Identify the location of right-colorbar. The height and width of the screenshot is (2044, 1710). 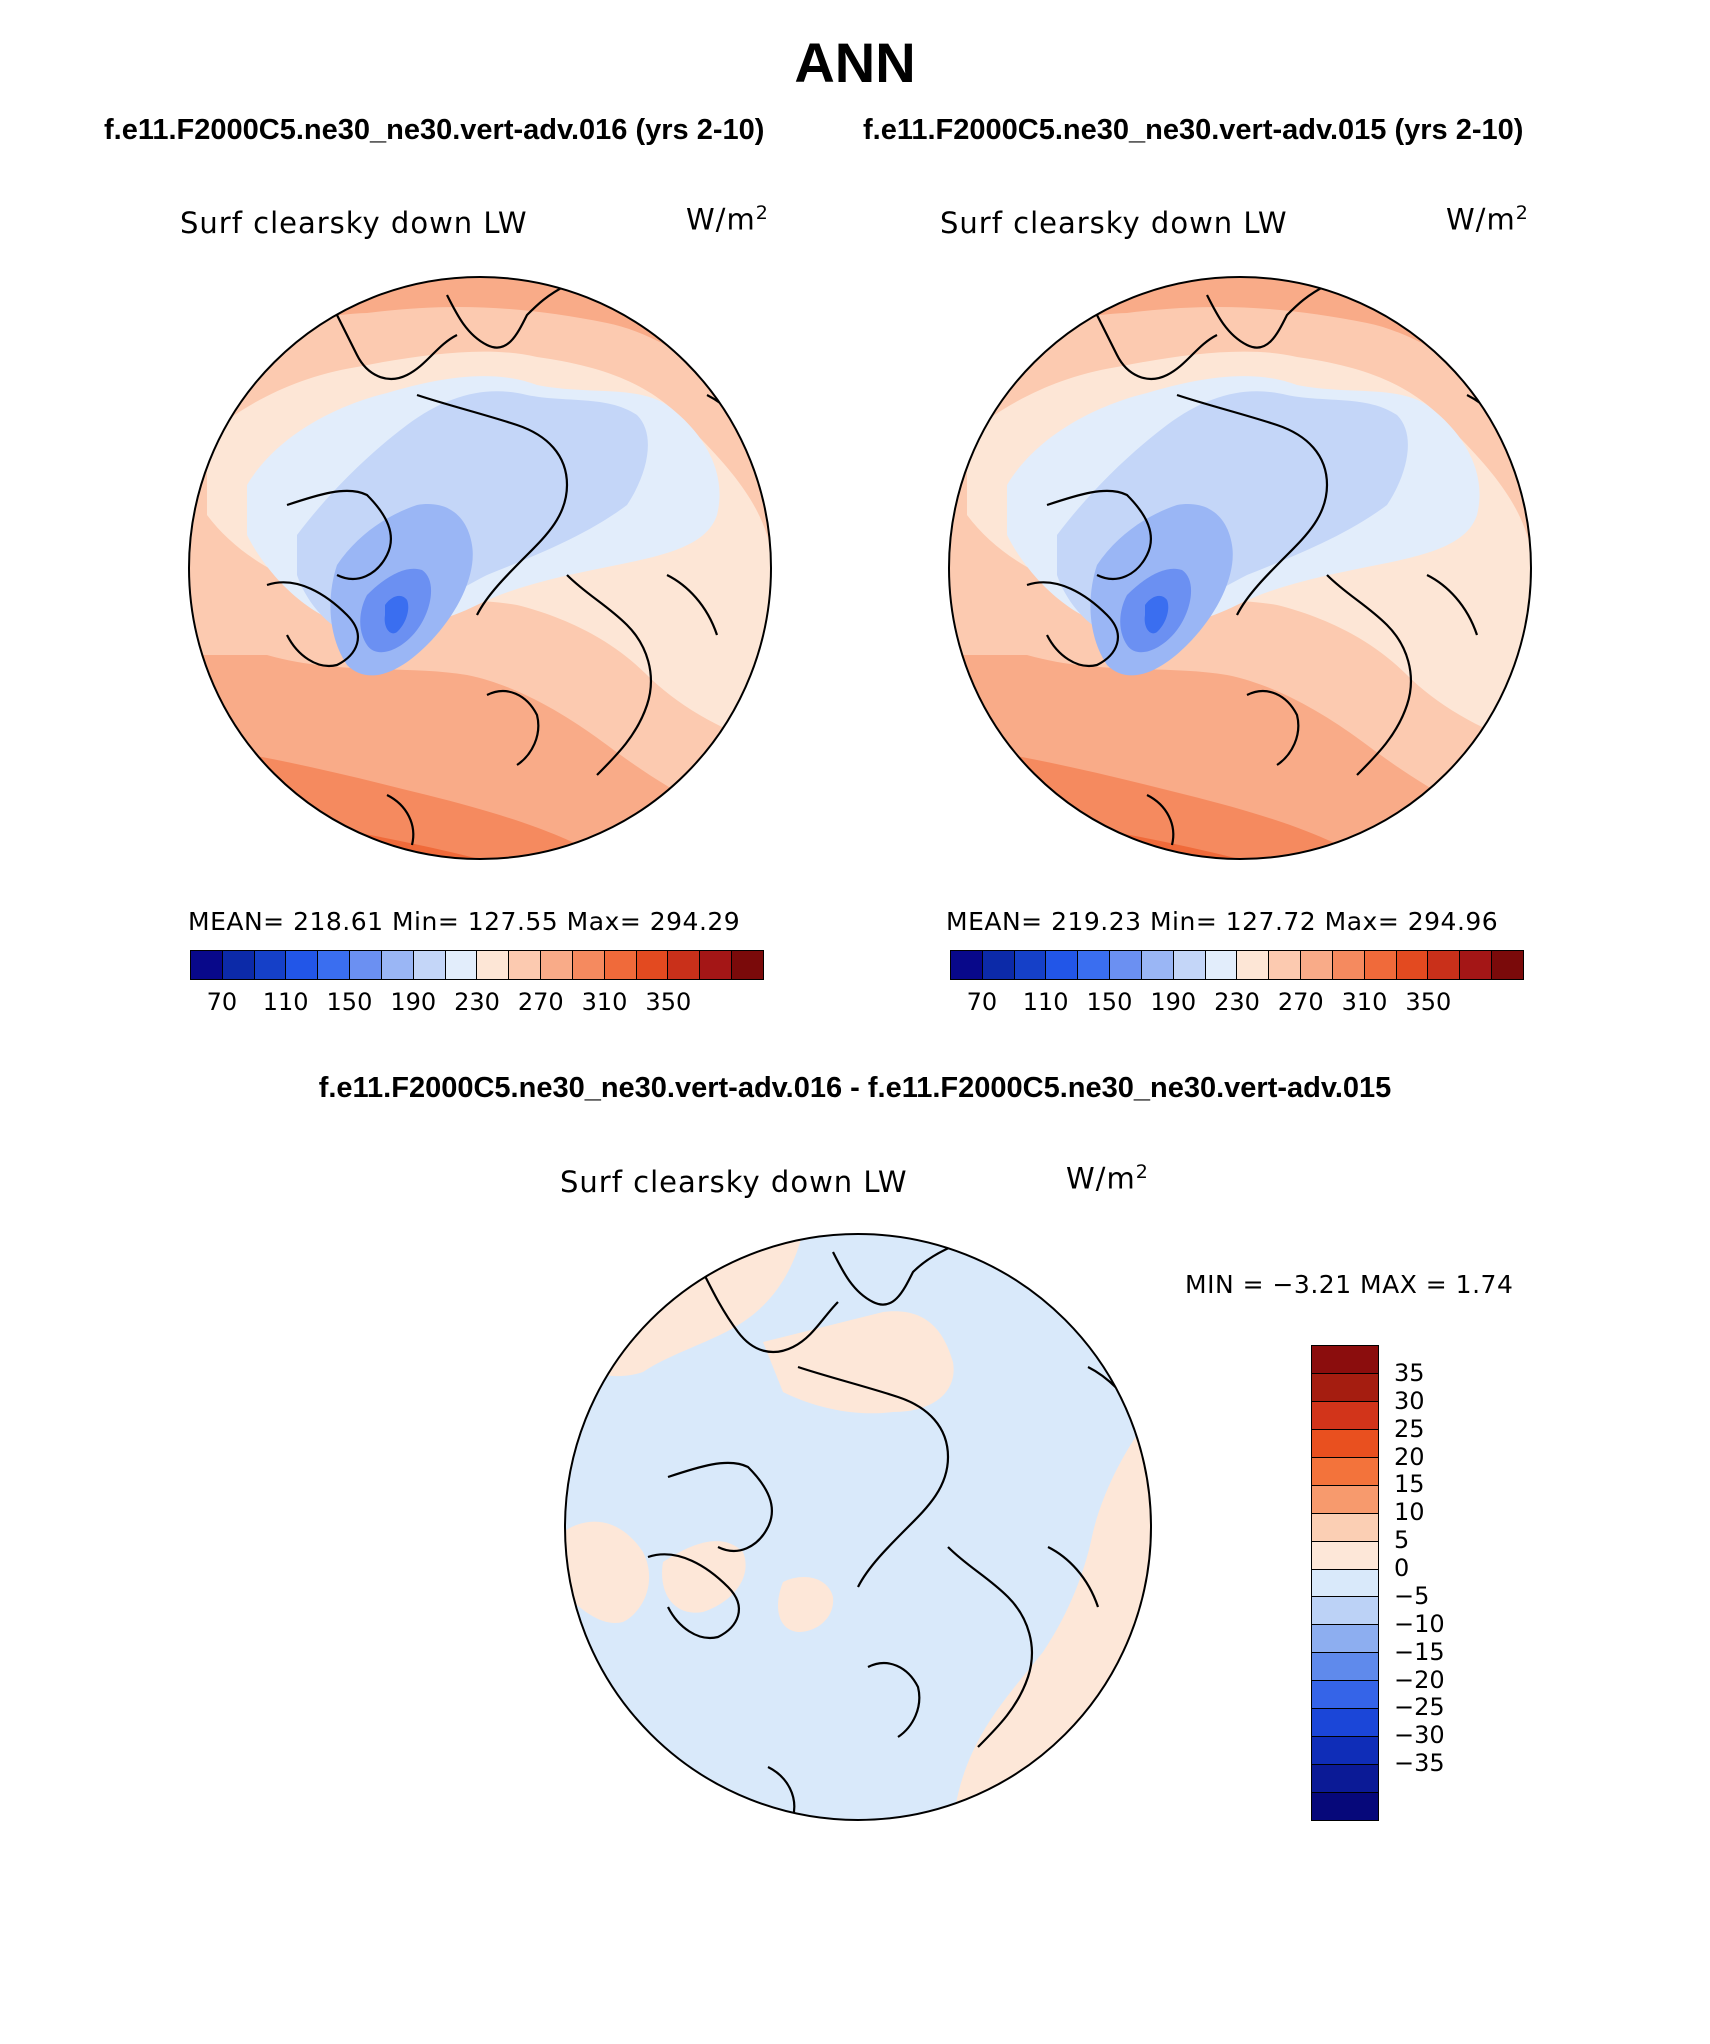
(1237, 965).